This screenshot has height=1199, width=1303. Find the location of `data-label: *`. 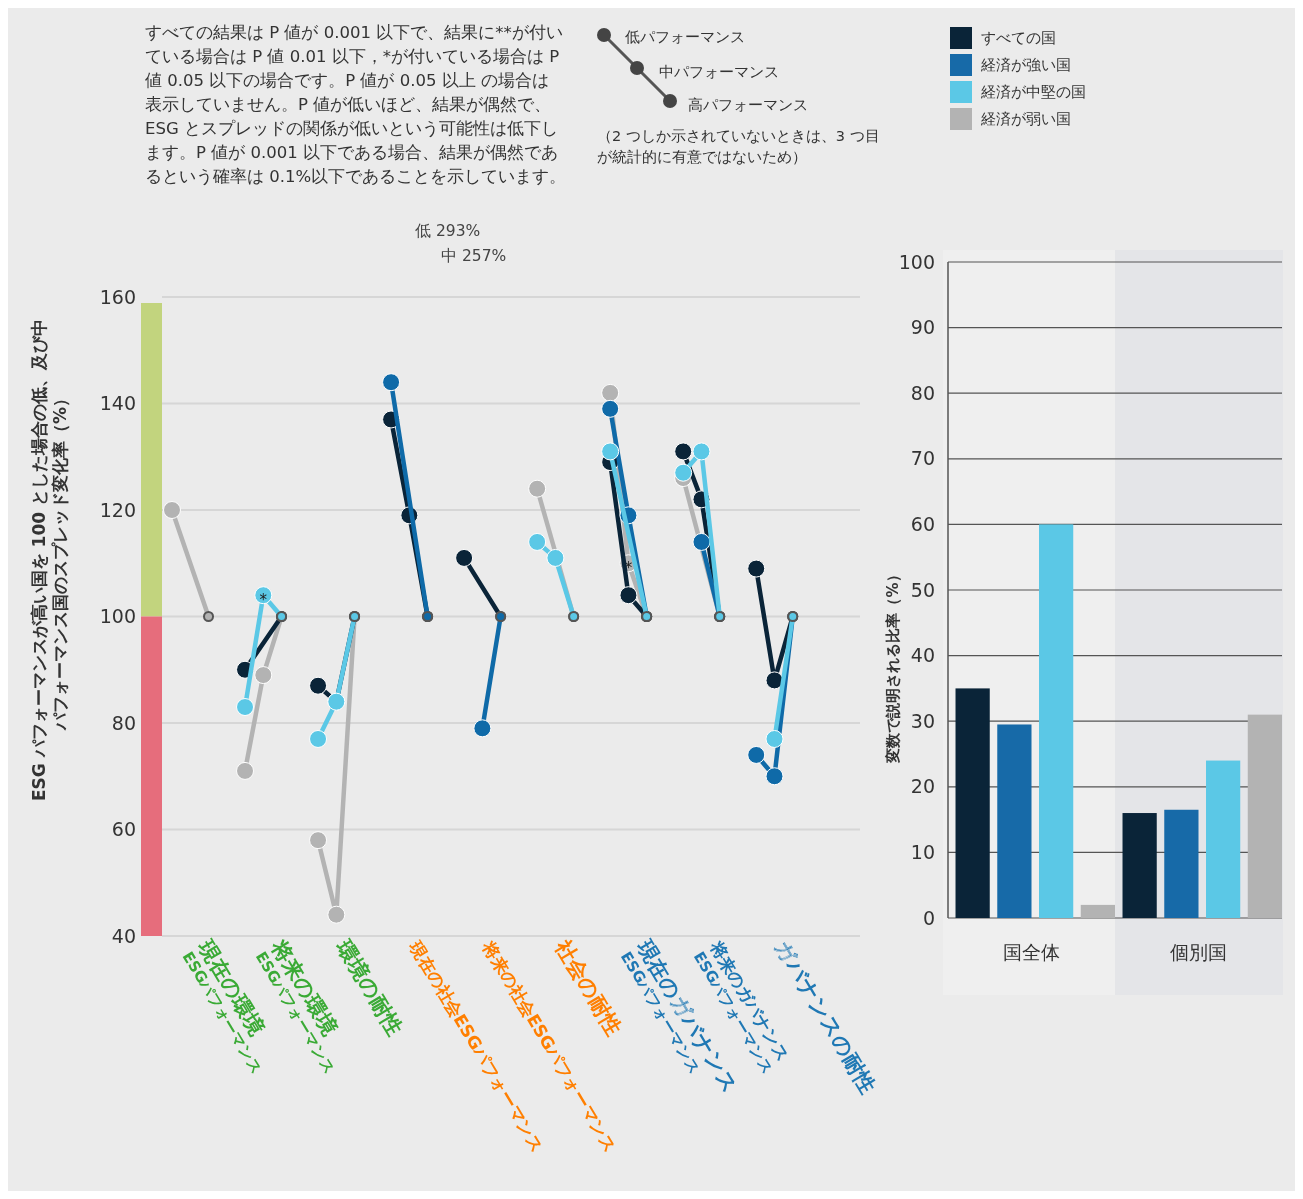

data-label: * is located at coordinates (263, 599).